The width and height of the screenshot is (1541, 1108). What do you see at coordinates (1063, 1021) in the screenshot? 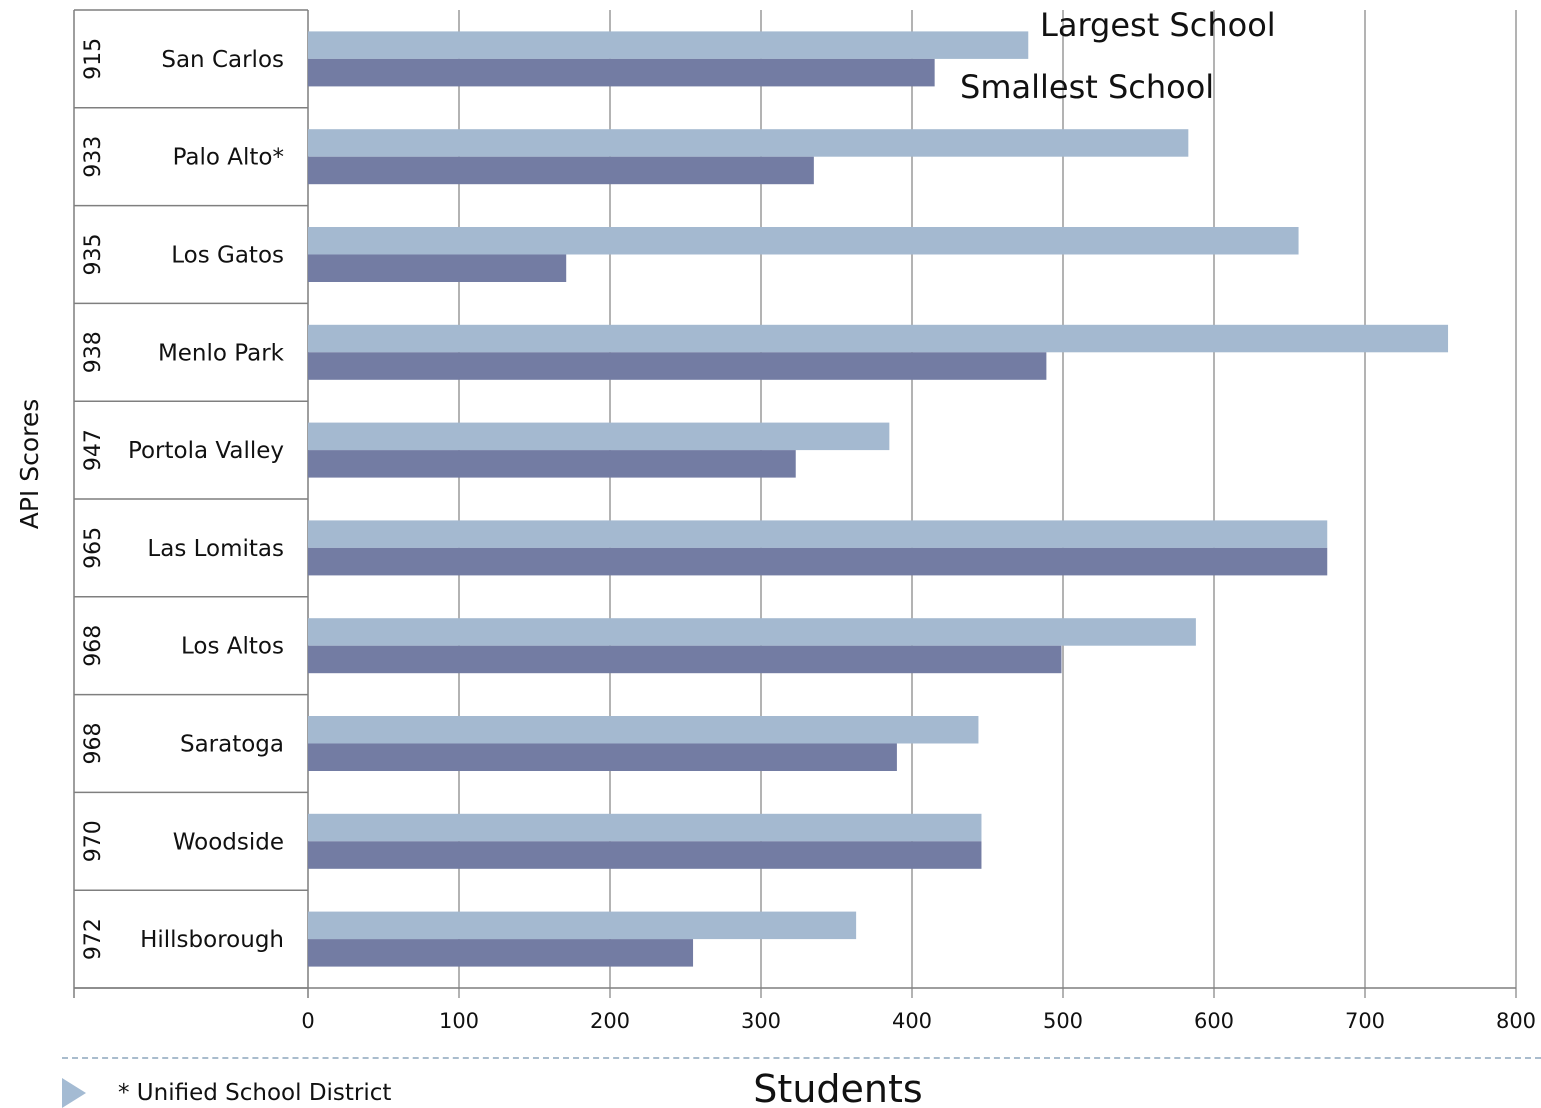
I see `x-tick-label: 500` at bounding box center [1063, 1021].